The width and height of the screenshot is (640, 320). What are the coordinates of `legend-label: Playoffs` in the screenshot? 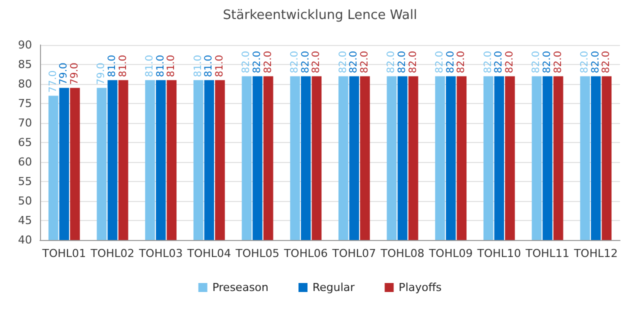 It's located at (420, 287).